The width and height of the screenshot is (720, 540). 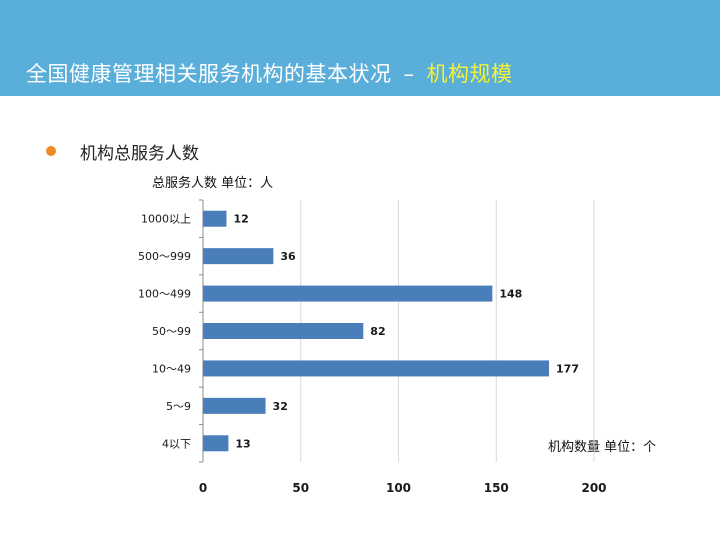 What do you see at coordinates (510, 294) in the screenshot?
I see `data-label-2: 148` at bounding box center [510, 294].